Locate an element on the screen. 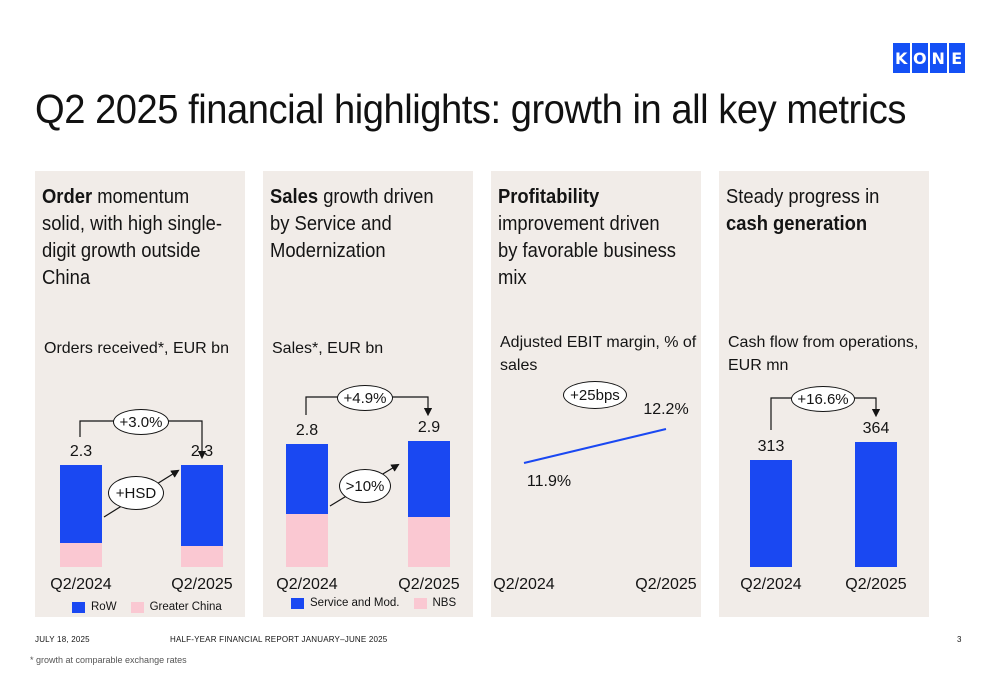  orders-bar-2025 is located at coordinates (202, 516).